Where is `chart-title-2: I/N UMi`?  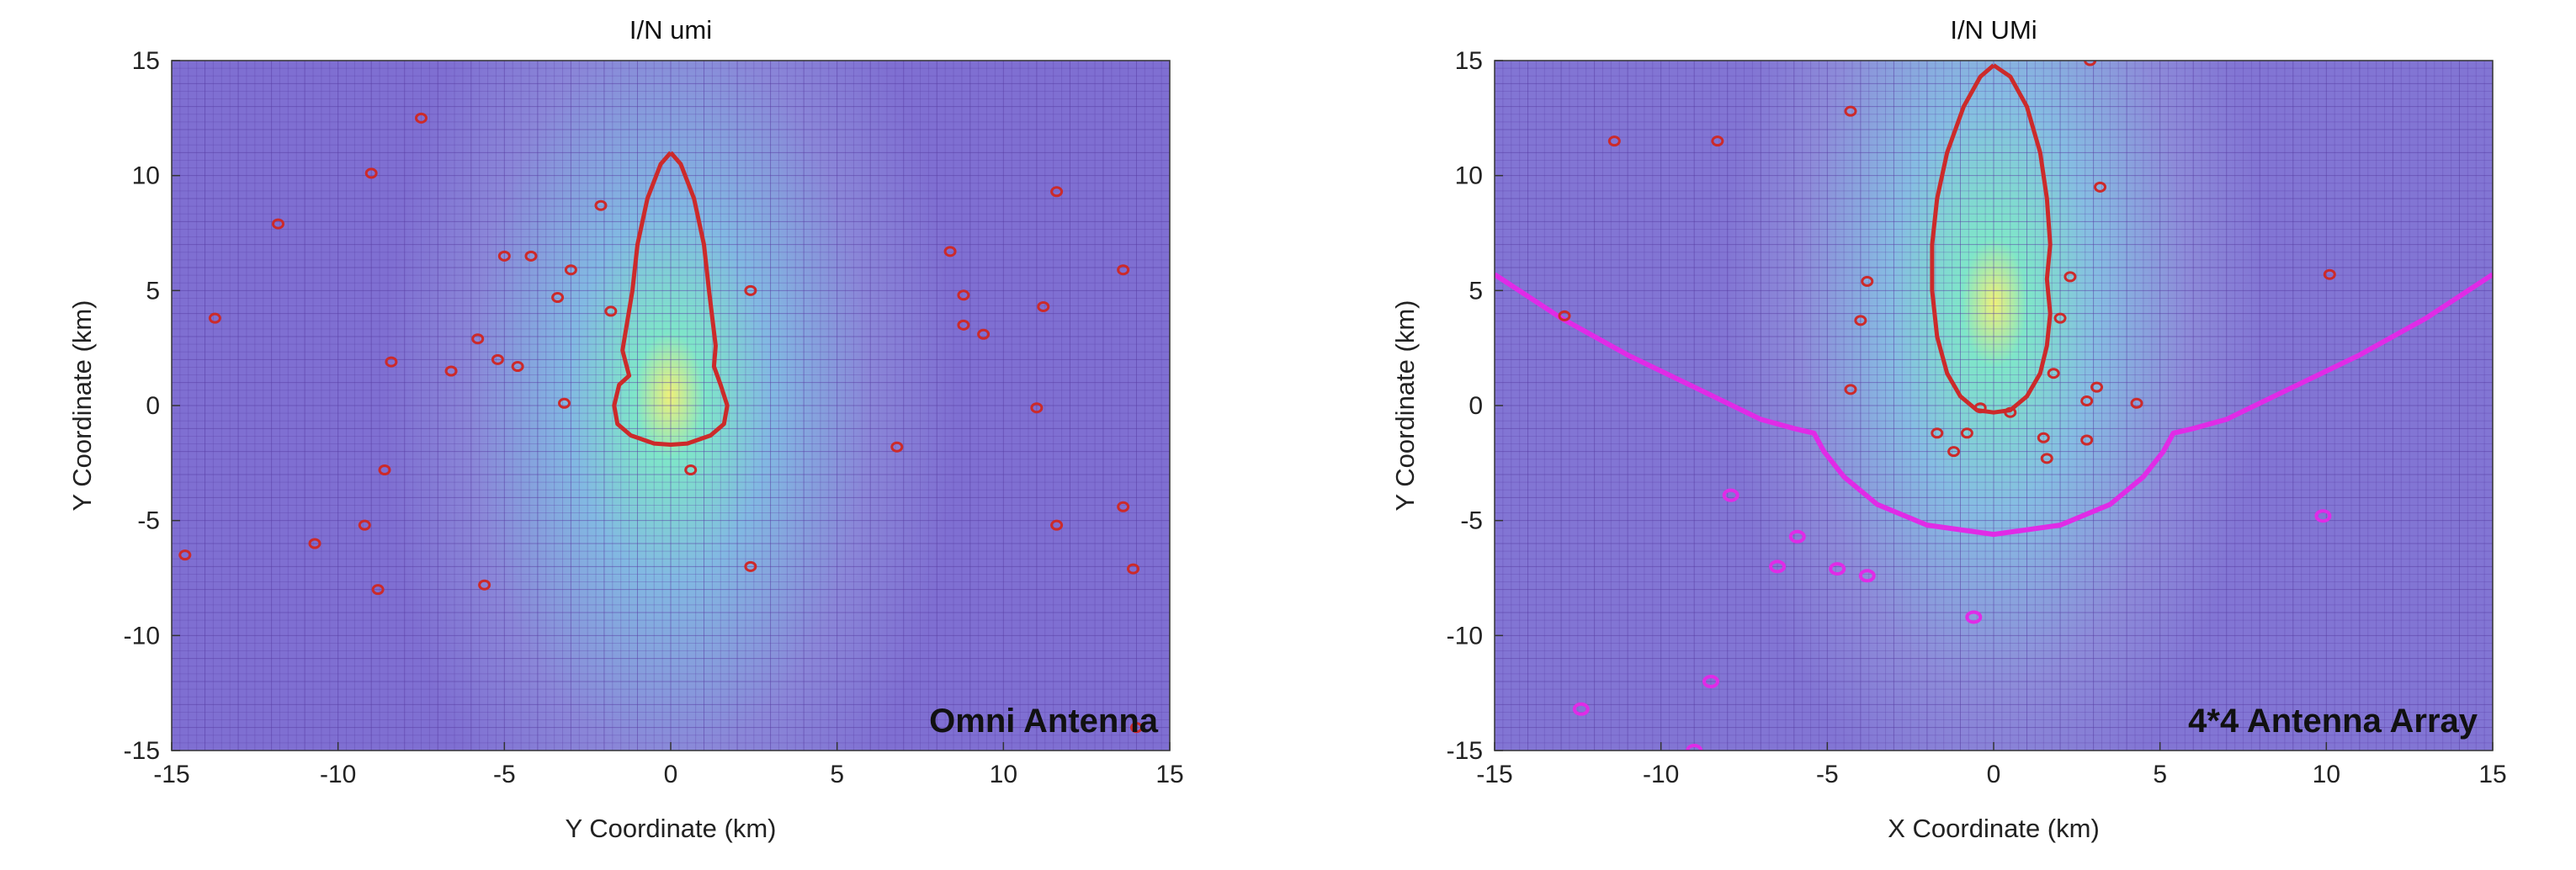 chart-title-2: I/N UMi is located at coordinates (1993, 30).